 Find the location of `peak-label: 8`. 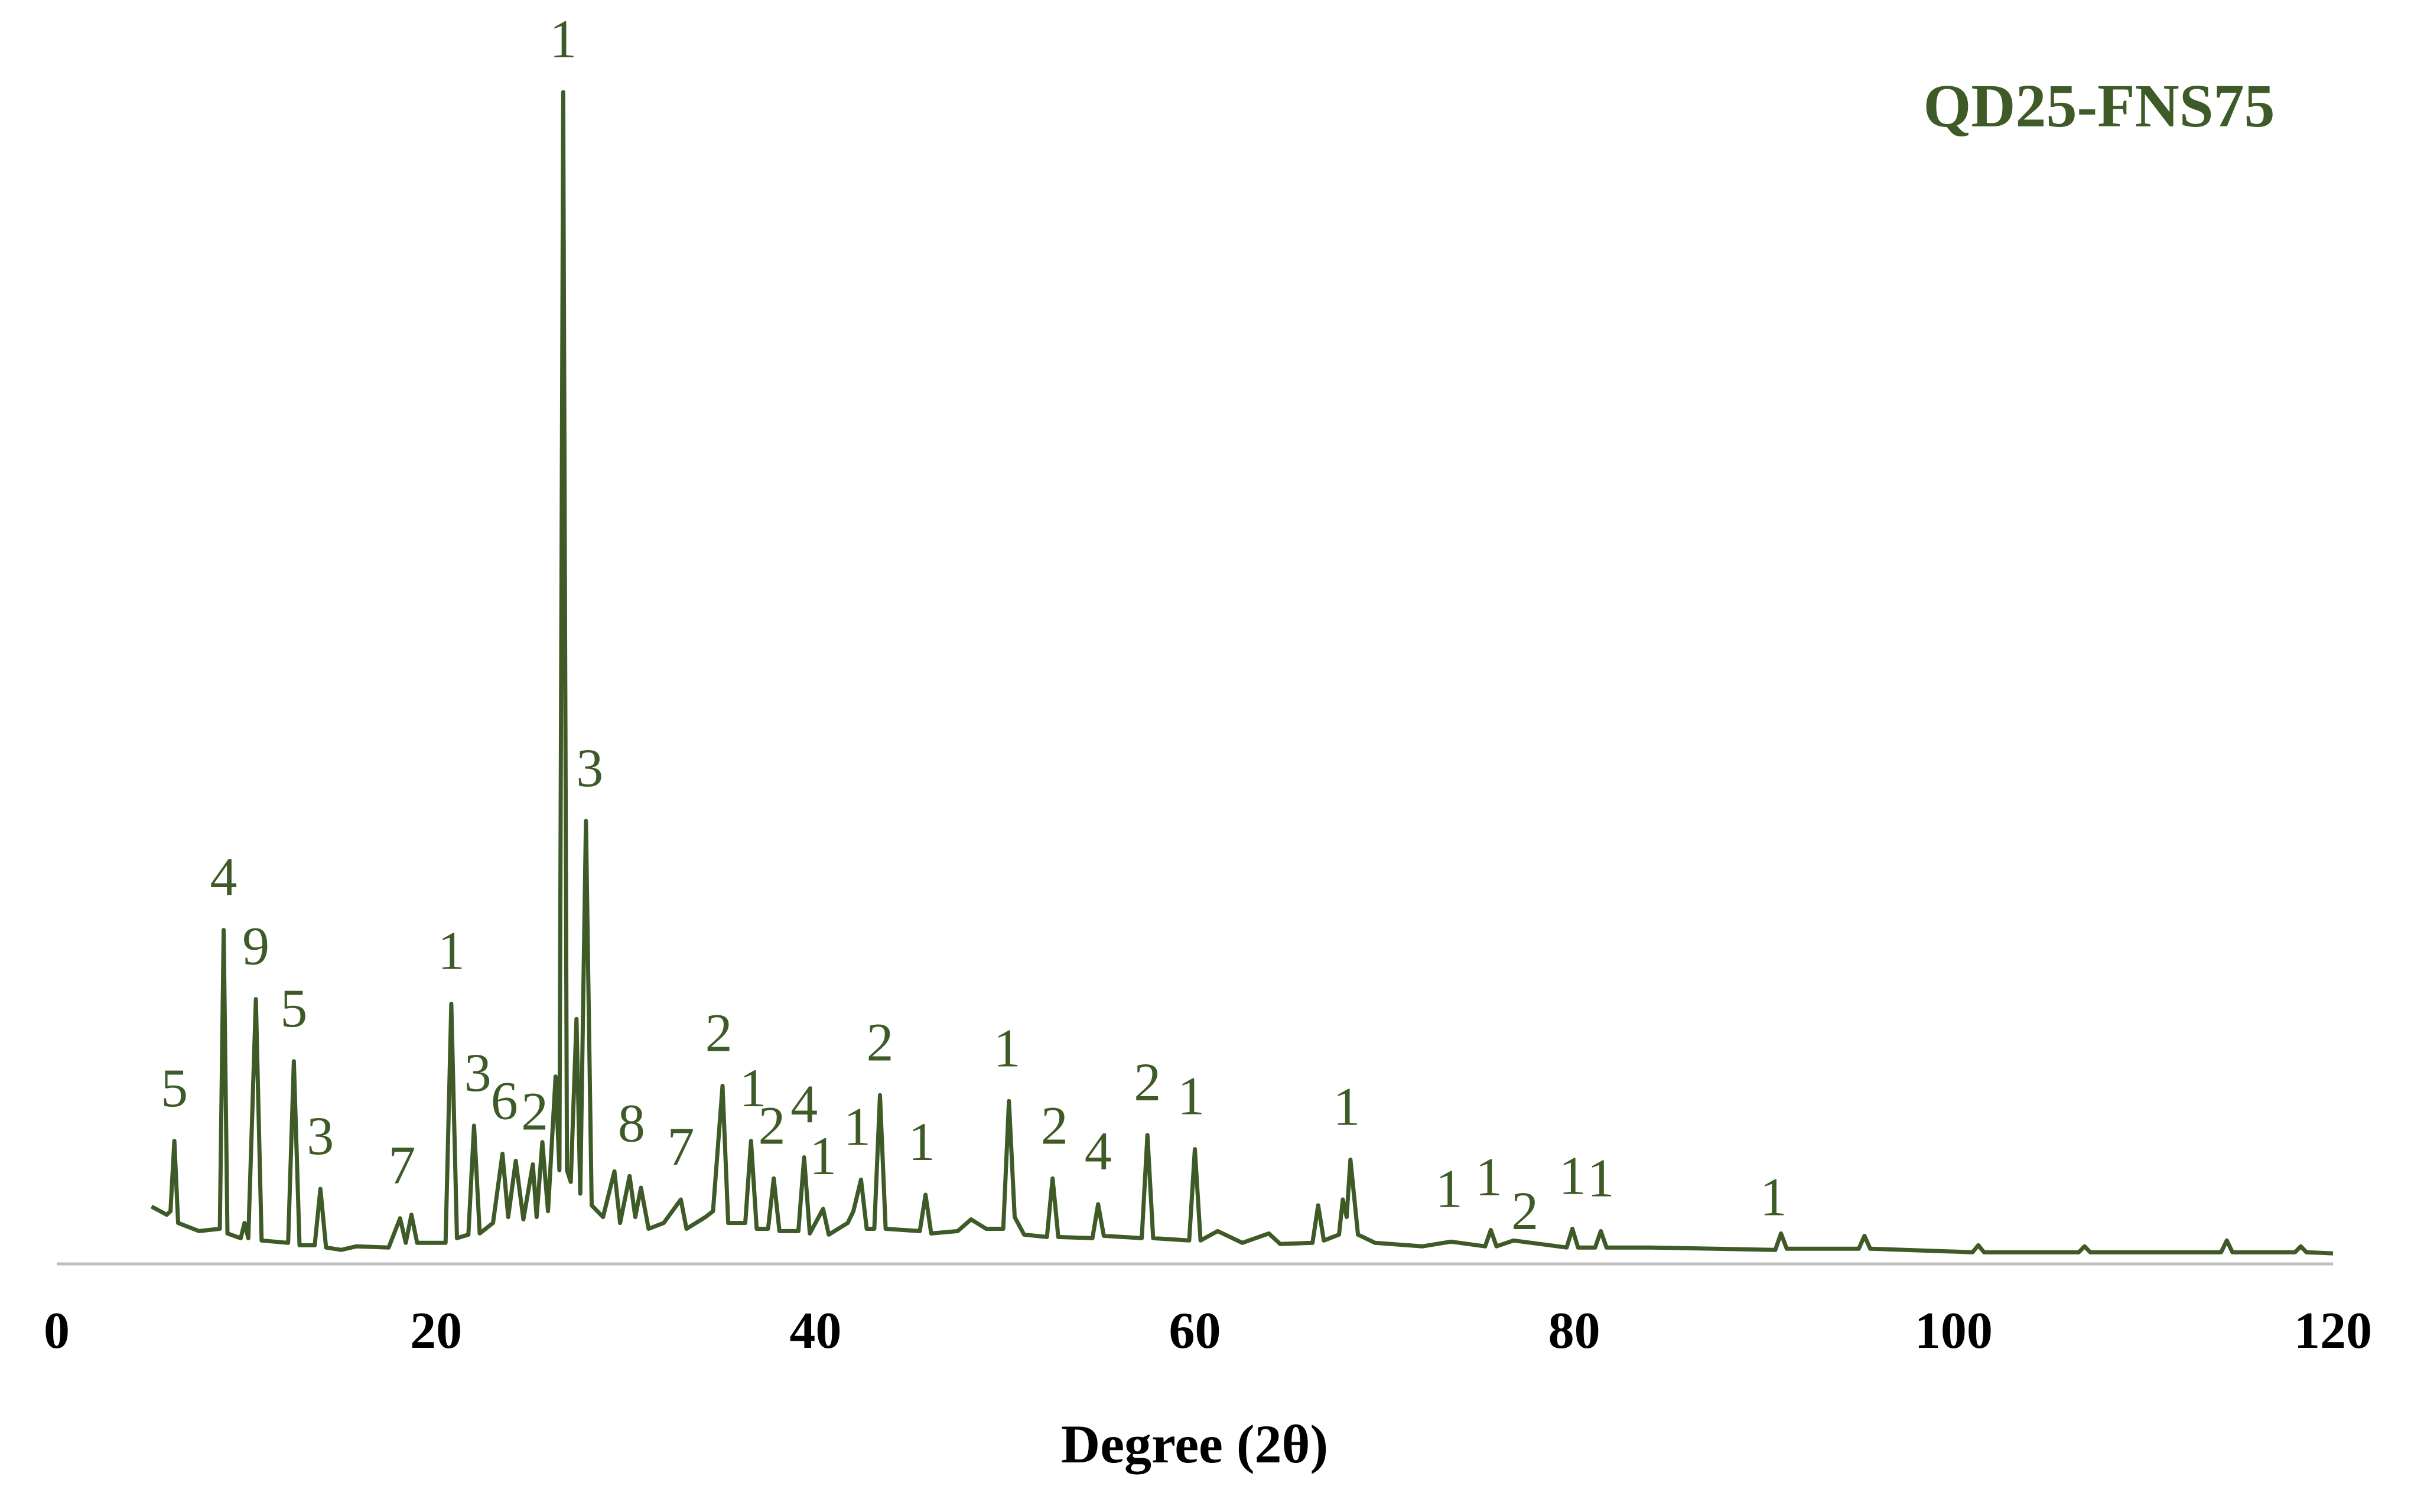

peak-label: 8 is located at coordinates (631, 1123).